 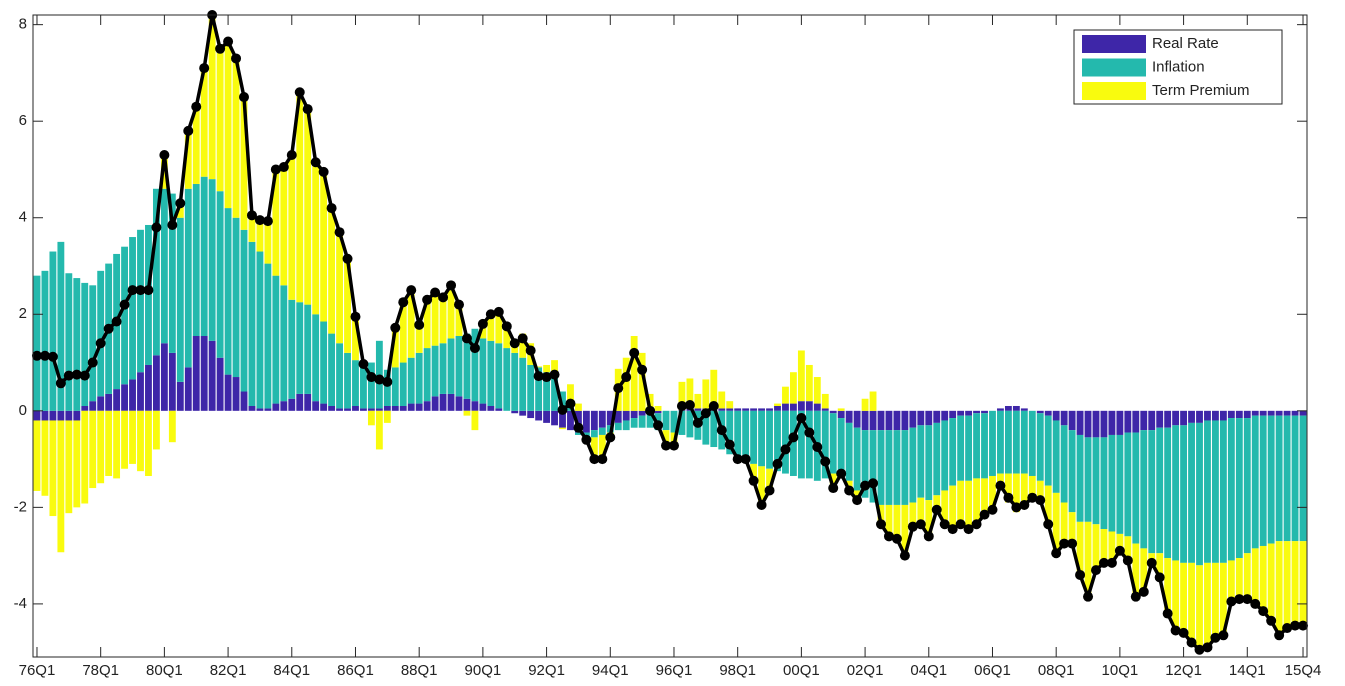 I want to click on x-tick-label: 90Q1, so click(x=483, y=670).